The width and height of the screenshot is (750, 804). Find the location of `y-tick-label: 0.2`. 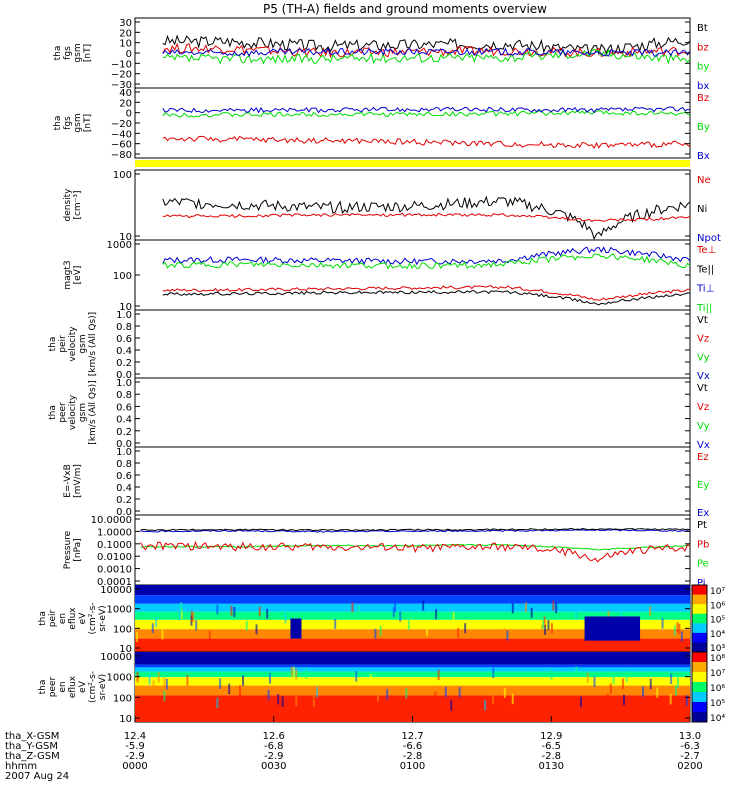

y-tick-label: 0.2 is located at coordinates (124, 363).